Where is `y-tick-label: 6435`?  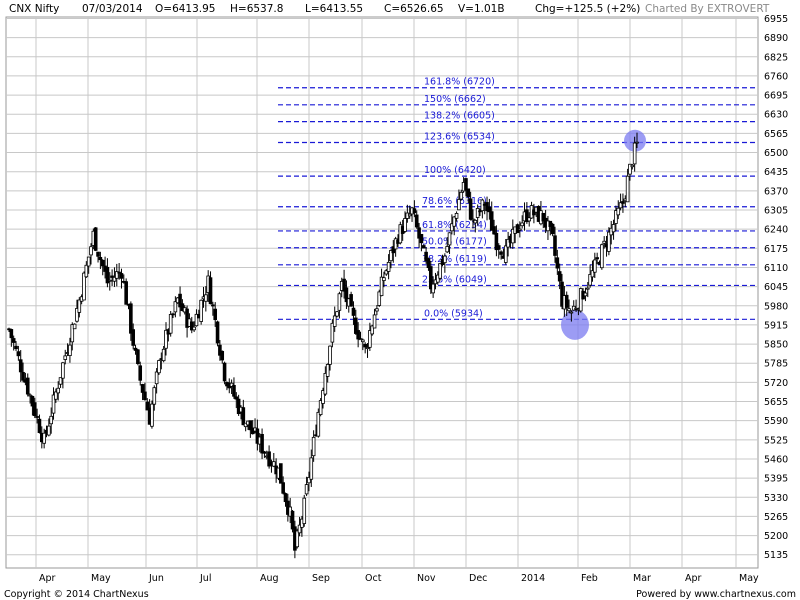 y-tick-label: 6435 is located at coordinates (776, 172).